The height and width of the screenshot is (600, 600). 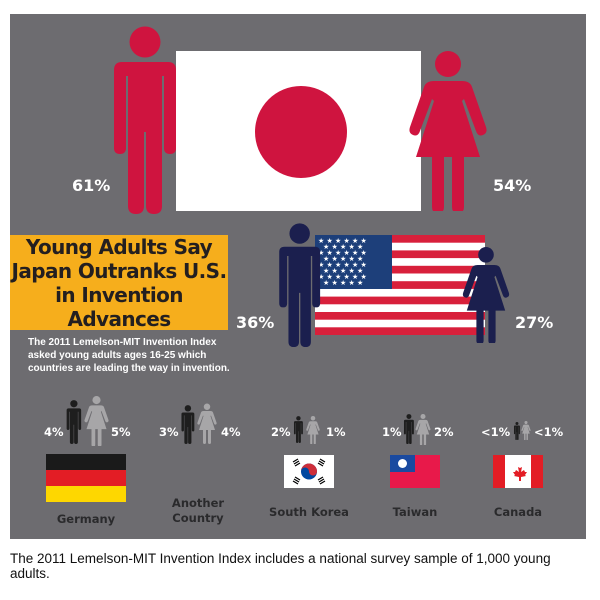 I want to click on usa-female-icon, so click(x=486, y=295).